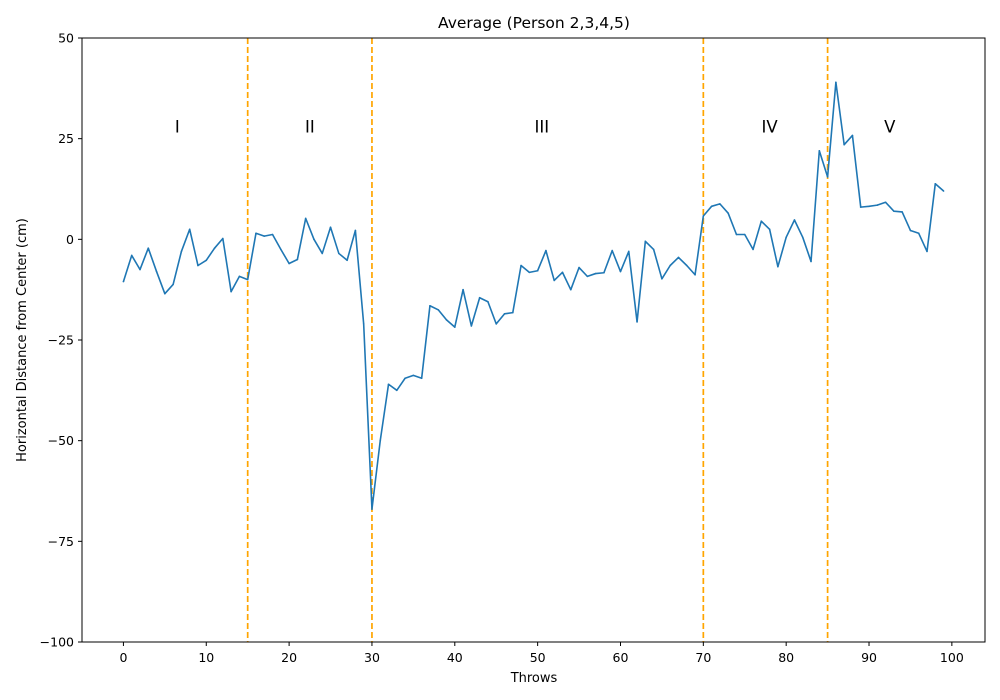 This screenshot has height=700, width=1000. I want to click on x-tick-label: 90, so click(869, 657).